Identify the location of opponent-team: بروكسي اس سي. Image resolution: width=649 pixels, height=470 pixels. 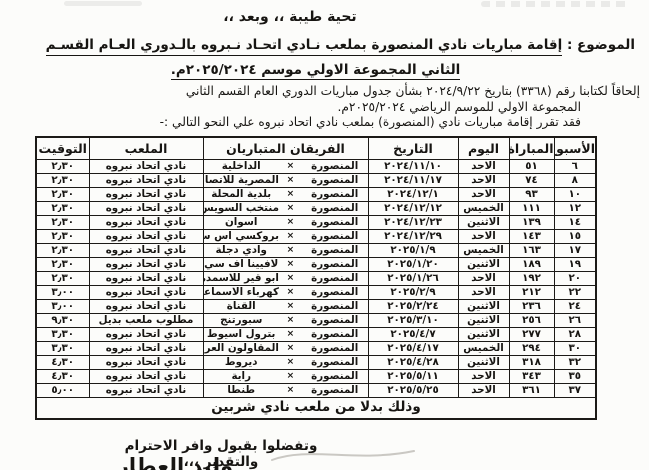
(241, 236).